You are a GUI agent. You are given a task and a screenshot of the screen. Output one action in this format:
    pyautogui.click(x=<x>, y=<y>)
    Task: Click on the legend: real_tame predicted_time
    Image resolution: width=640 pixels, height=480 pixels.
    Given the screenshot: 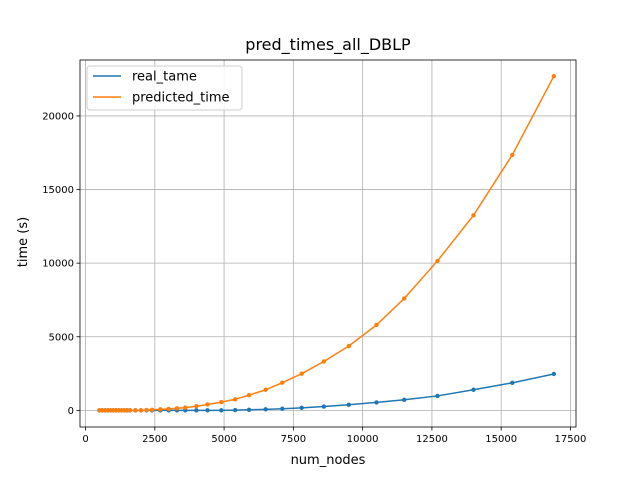 What is the action you would take?
    pyautogui.click(x=164, y=88)
    